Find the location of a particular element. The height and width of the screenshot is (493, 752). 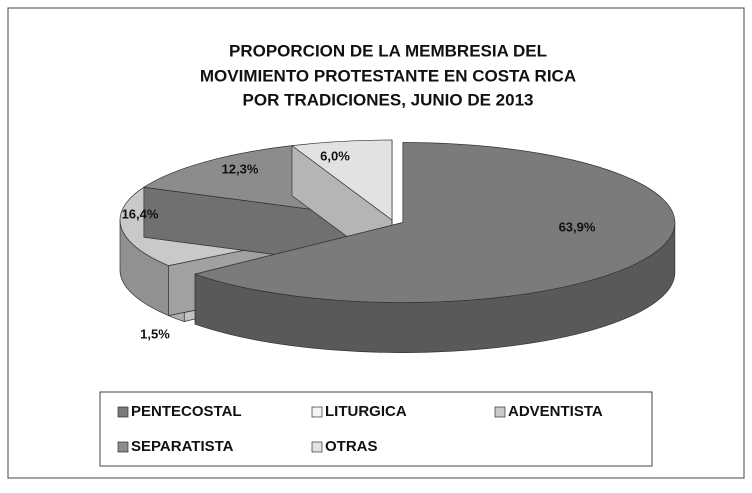

chart-title: MOVIMIENTO PROTESTANTE EN COSTA RICA is located at coordinates (388, 75).